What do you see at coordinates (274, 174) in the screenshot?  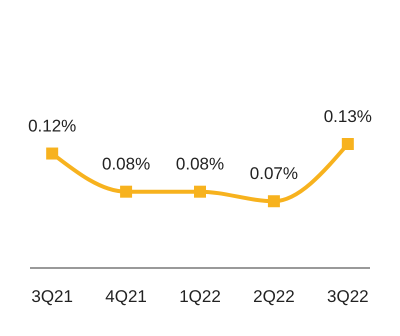 I see `data-label: 0.07%` at bounding box center [274, 174].